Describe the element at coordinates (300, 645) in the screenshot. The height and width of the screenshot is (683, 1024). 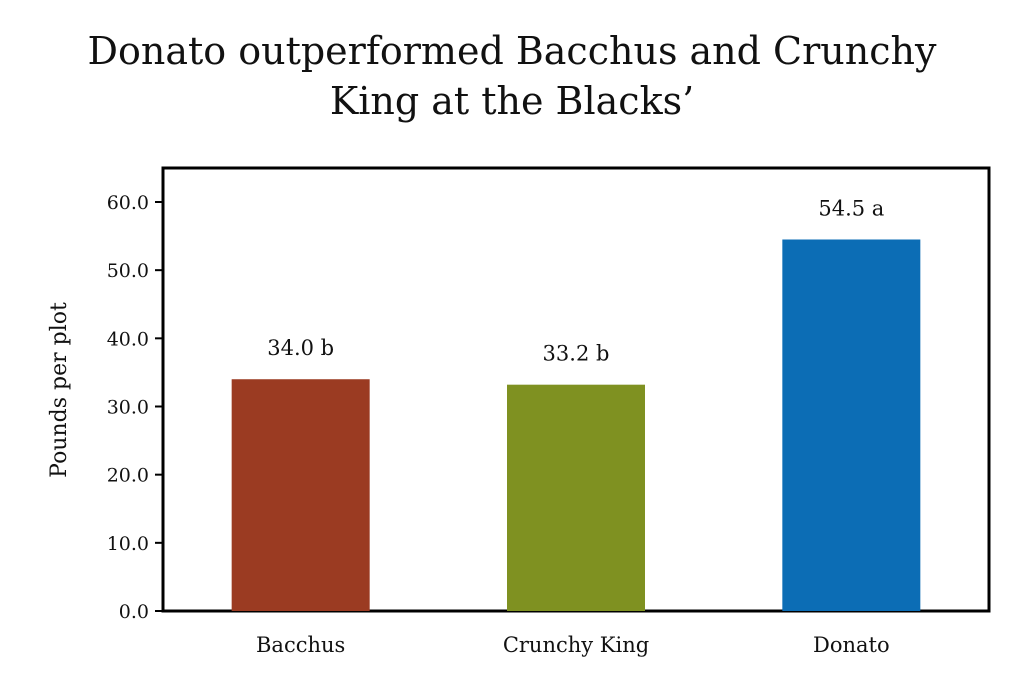
I see `x-tick-label: Bacchus` at that location.